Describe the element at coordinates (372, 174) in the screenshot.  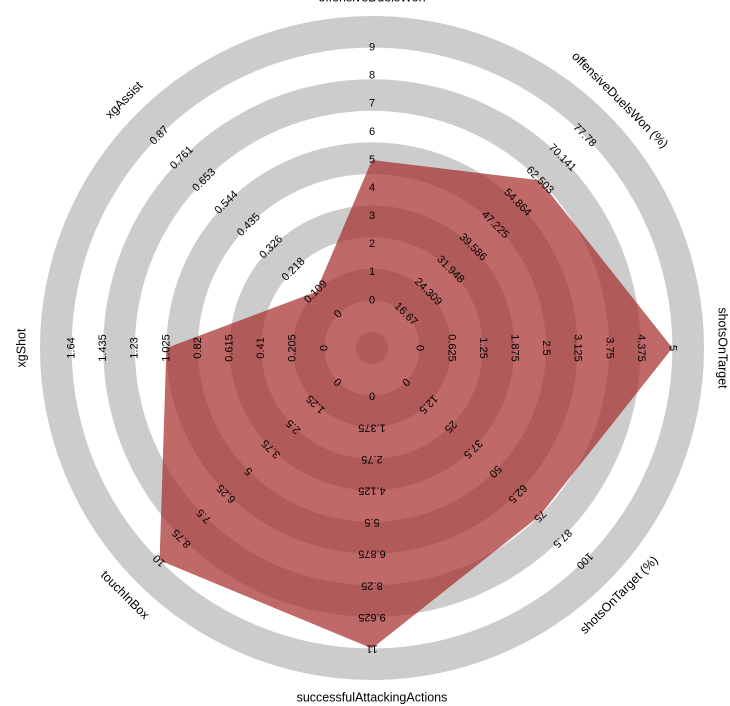
I see `axis-ticks-0: 0 1 2 3 4 5 6 7 8 9` at that location.